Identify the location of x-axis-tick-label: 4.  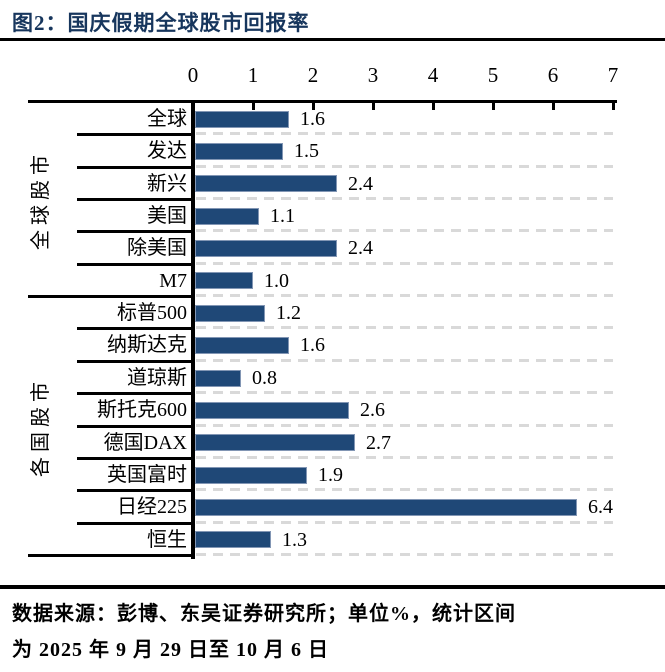
(433, 75).